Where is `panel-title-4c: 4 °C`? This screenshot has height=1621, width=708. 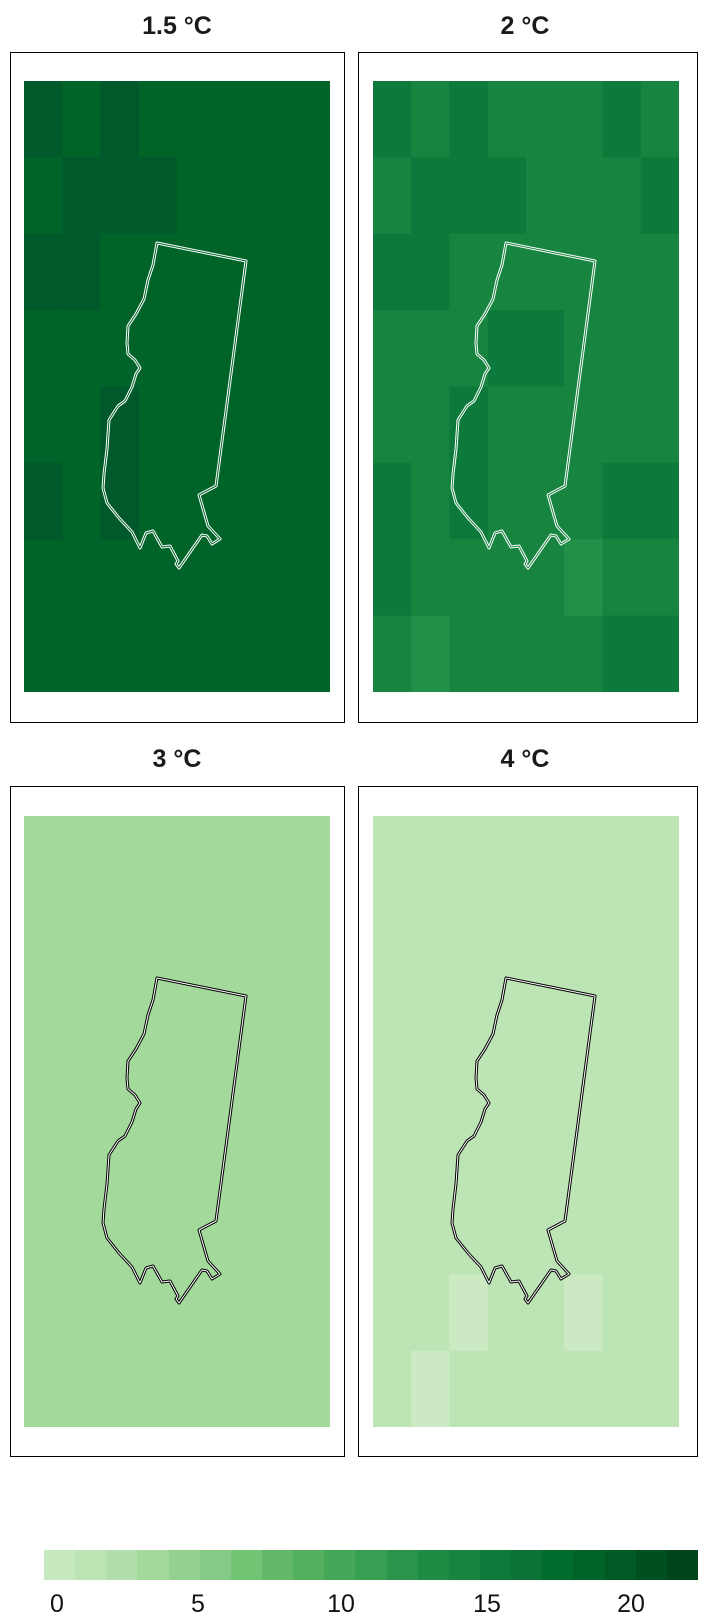 panel-title-4c: 4 °C is located at coordinates (525, 759).